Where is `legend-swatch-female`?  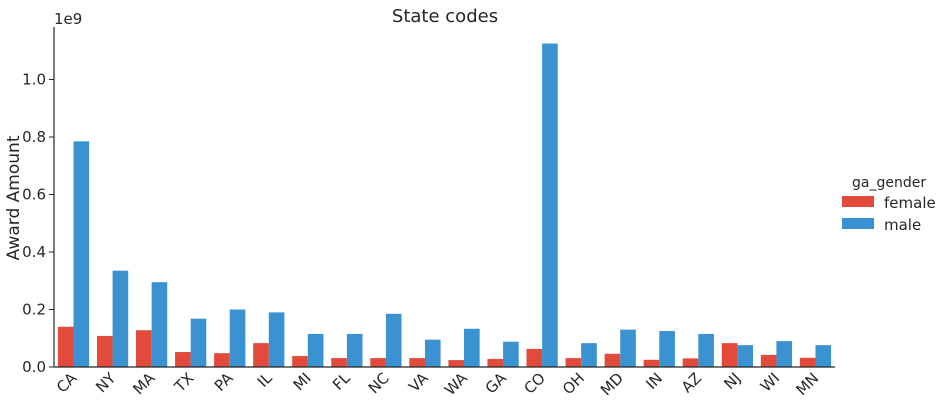
legend-swatch-female is located at coordinates (858, 201).